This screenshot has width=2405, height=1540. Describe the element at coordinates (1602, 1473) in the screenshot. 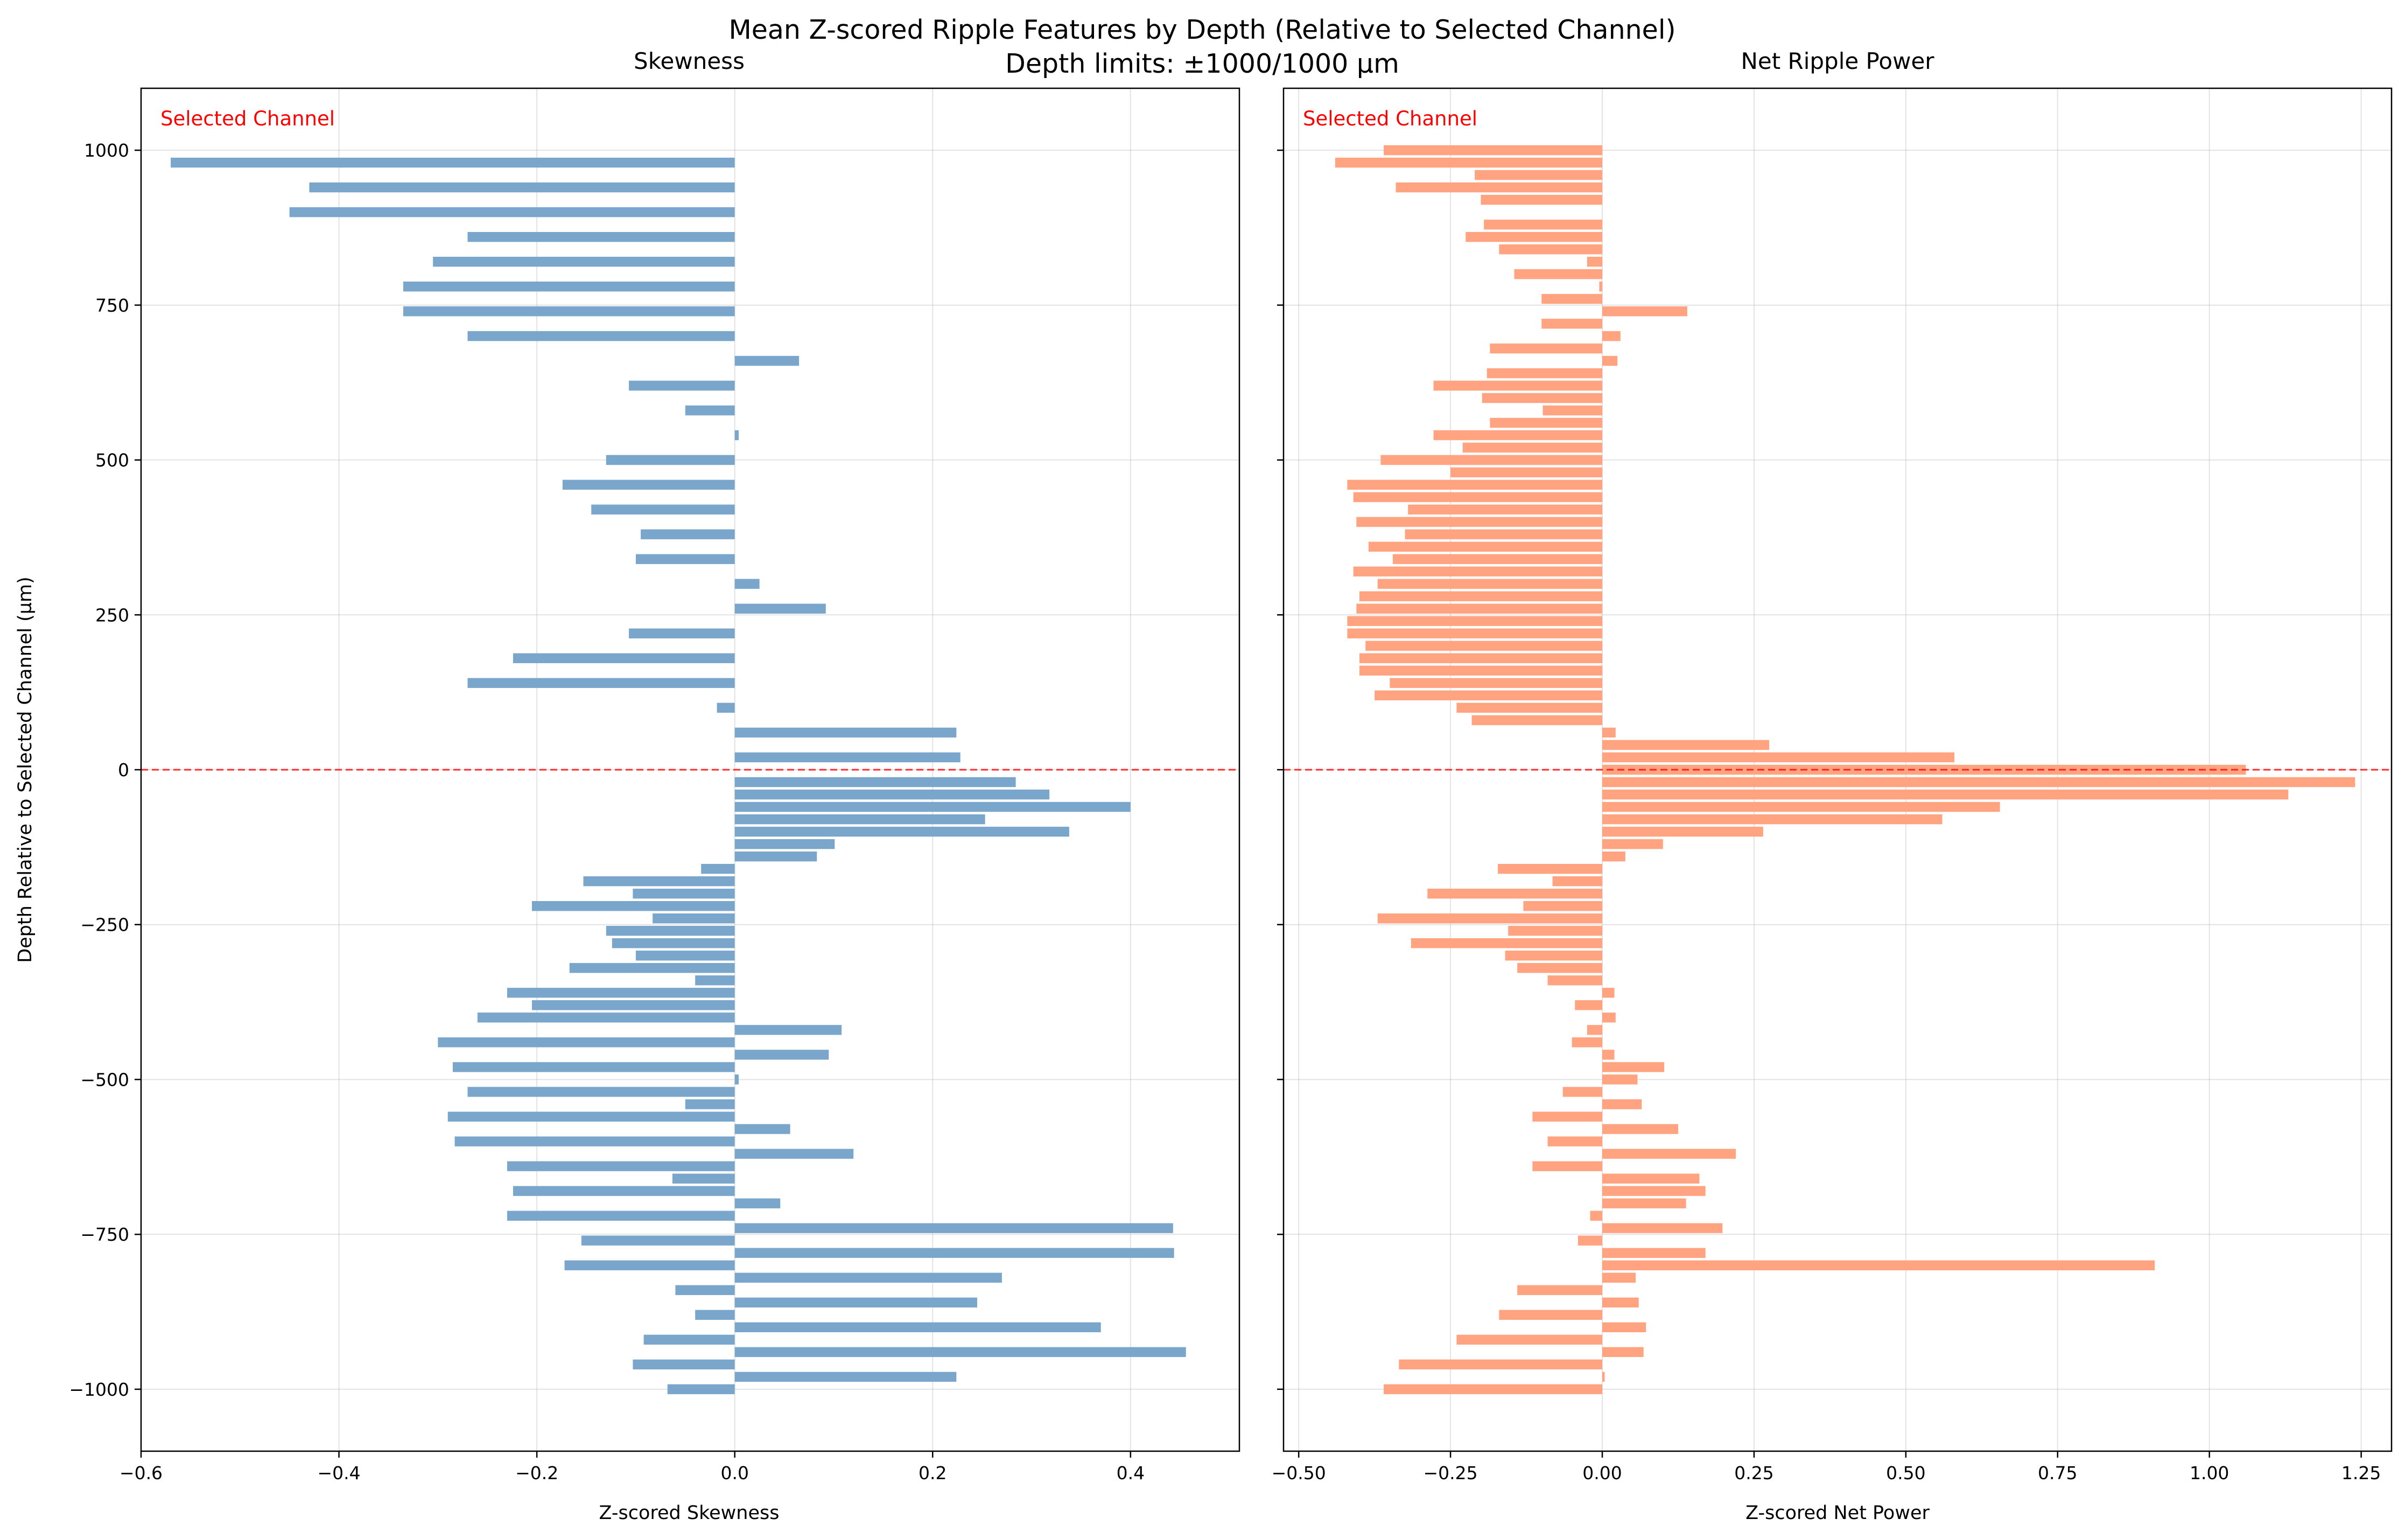

I see `net-power-x-tick-label: 0.00` at that location.